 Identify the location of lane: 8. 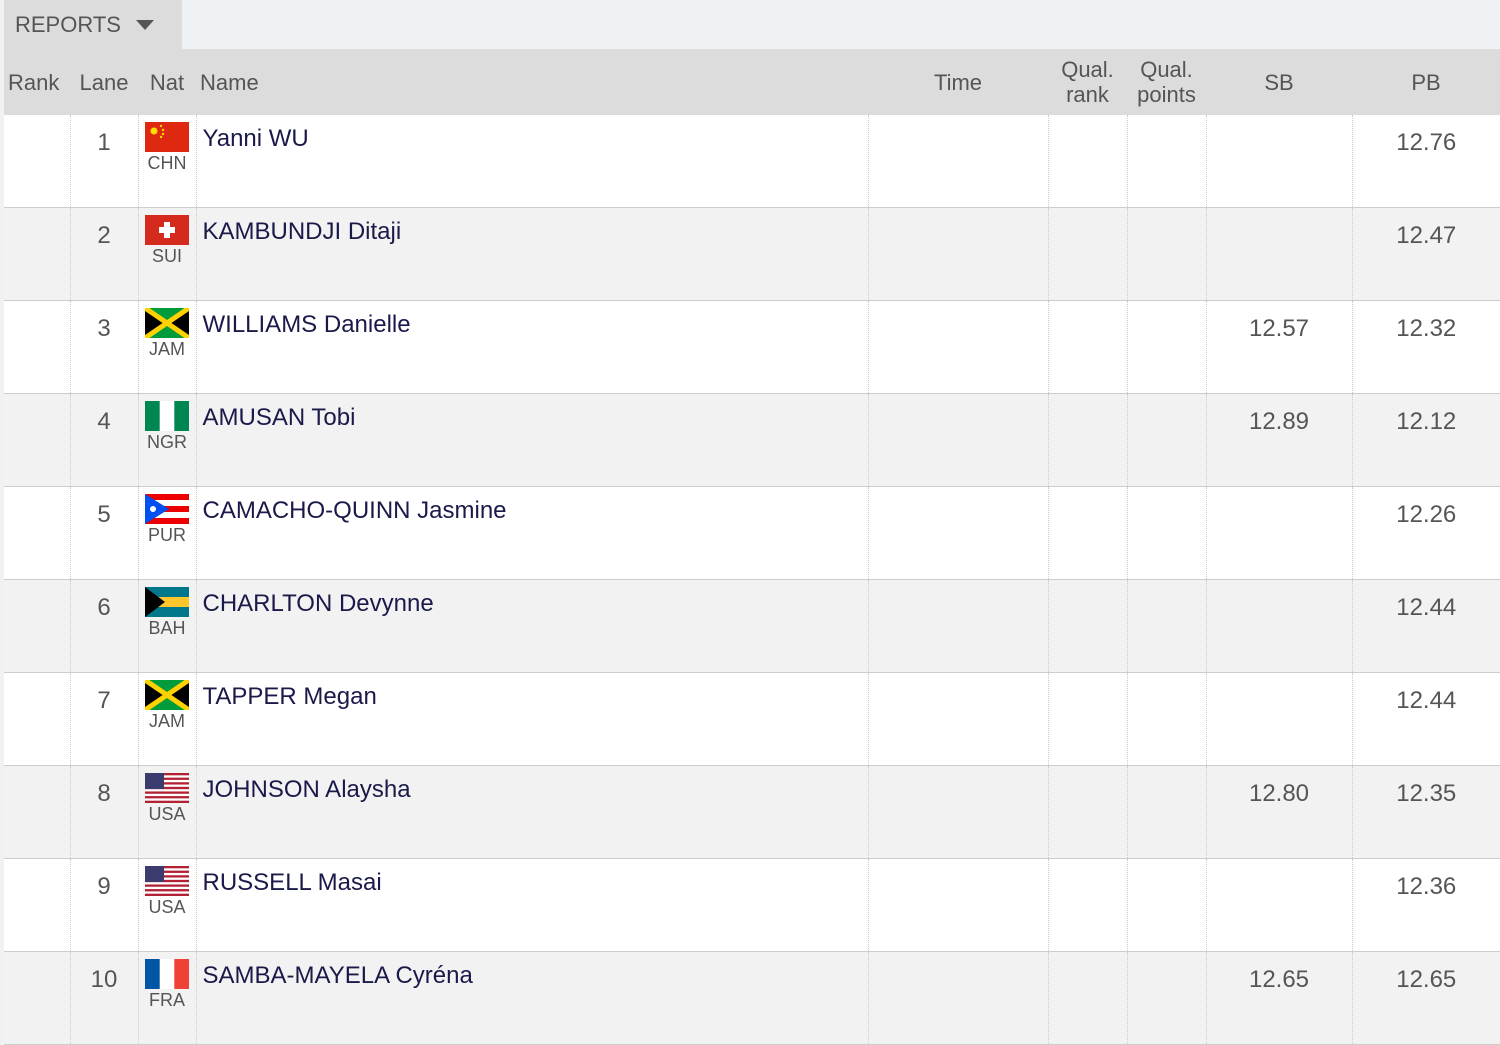
(103, 812).